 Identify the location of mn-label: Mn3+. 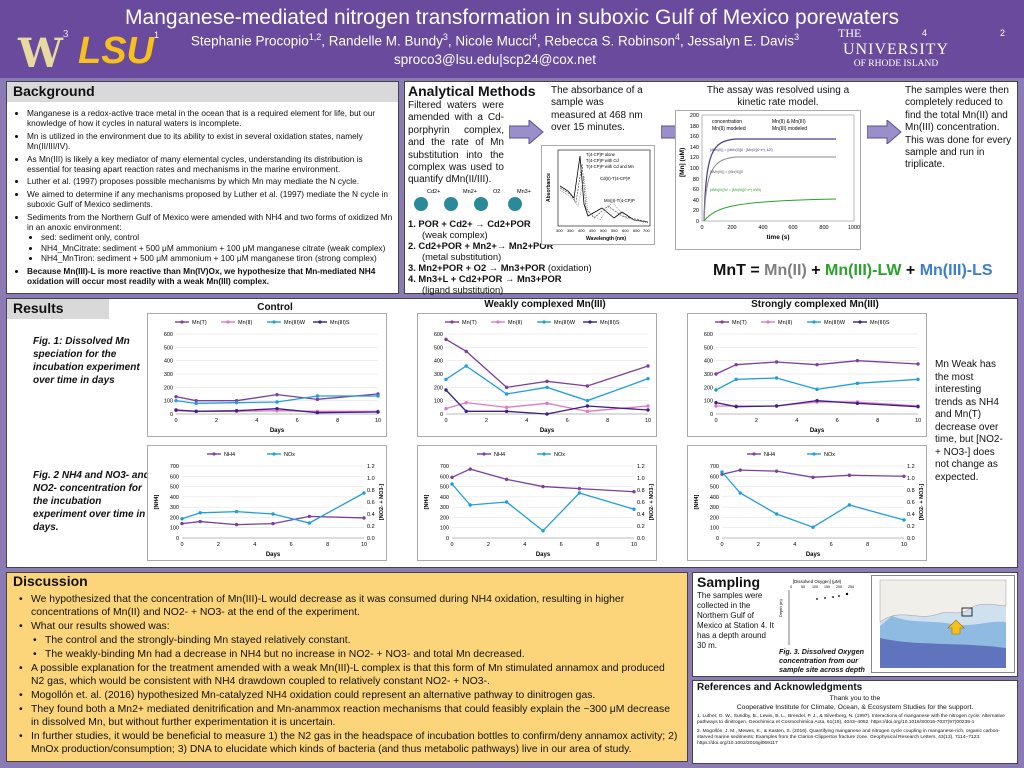
(524, 192).